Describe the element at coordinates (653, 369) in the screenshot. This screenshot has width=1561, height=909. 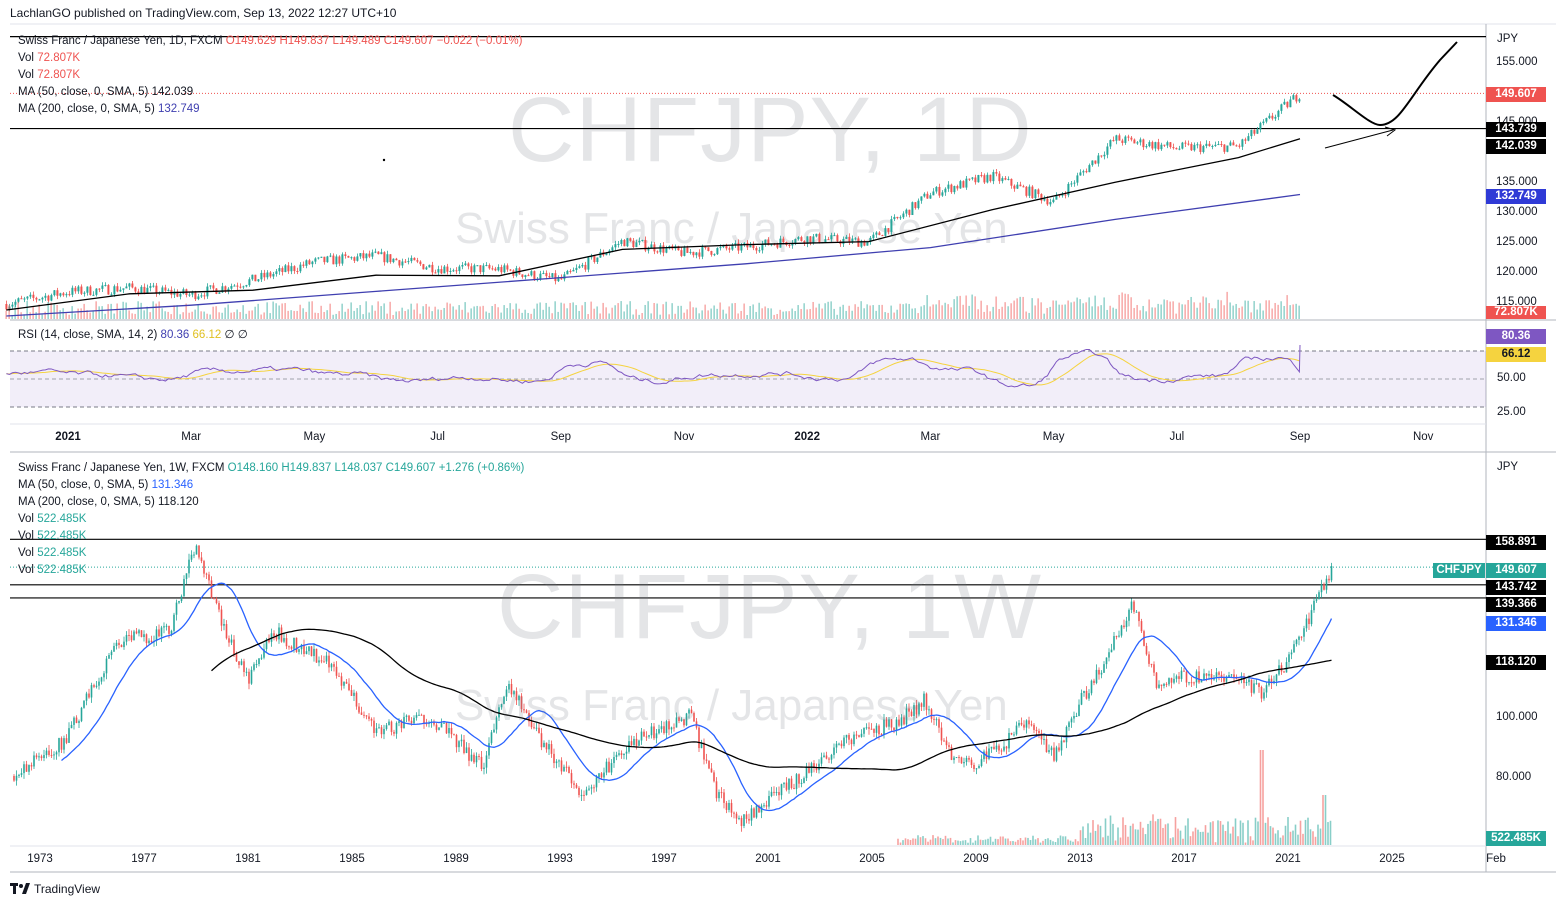
I see `rsi-ma-line` at that location.